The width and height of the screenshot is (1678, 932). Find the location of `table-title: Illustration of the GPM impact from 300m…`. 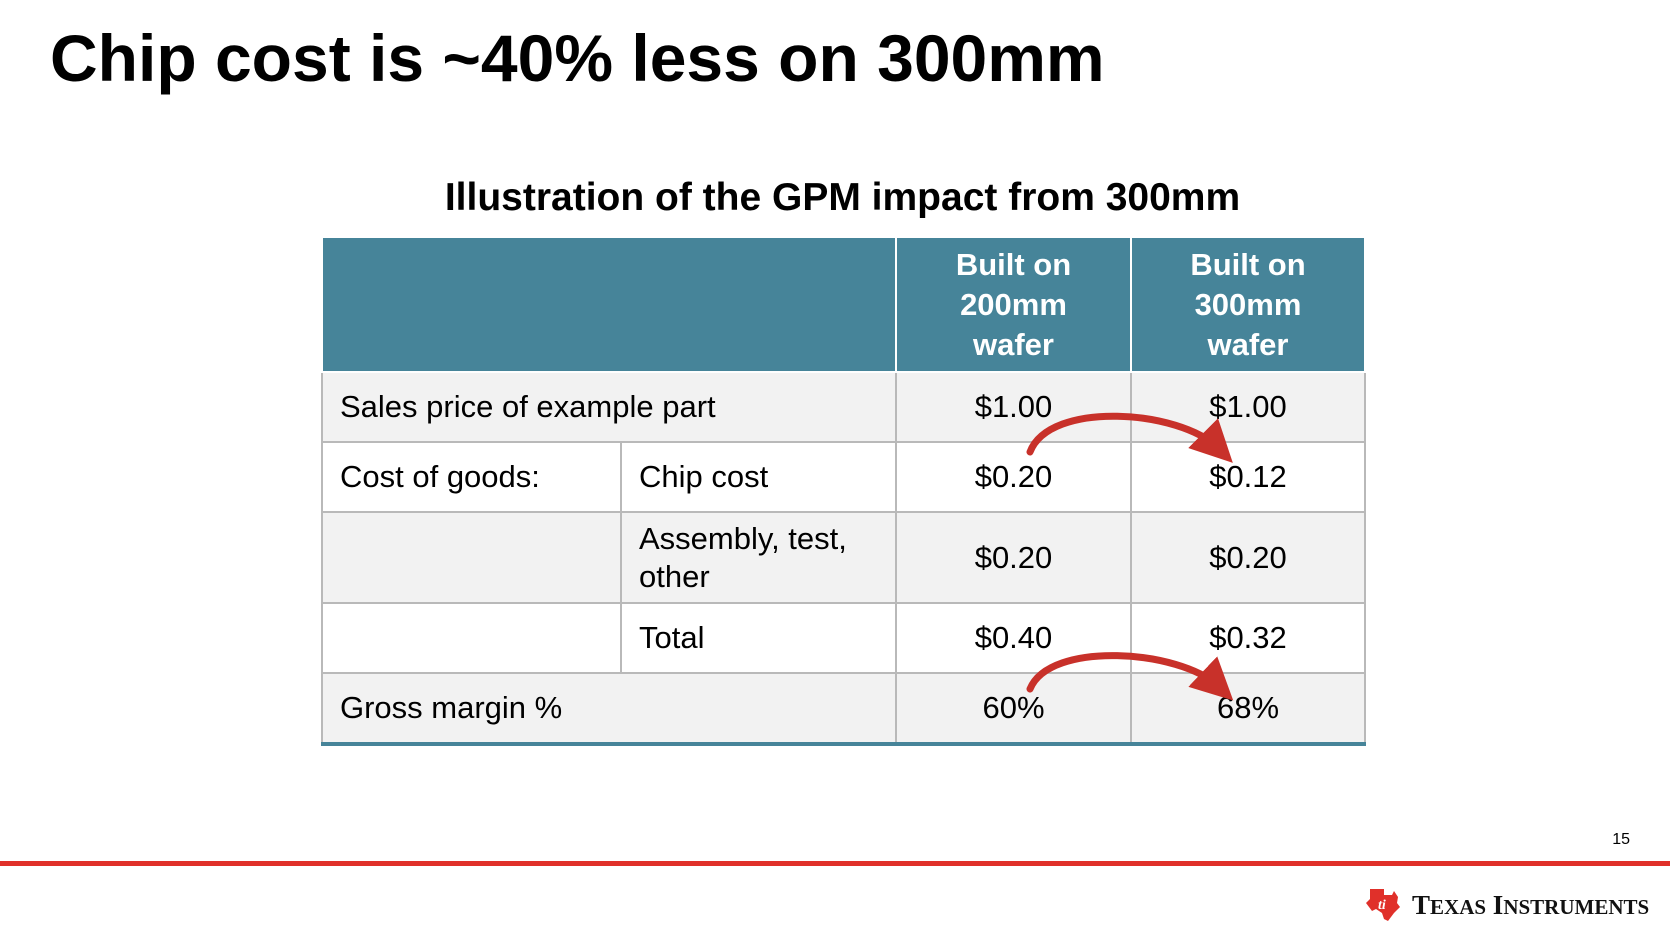

table-title: Illustration of the GPM impact from 300m… is located at coordinates (842, 197).